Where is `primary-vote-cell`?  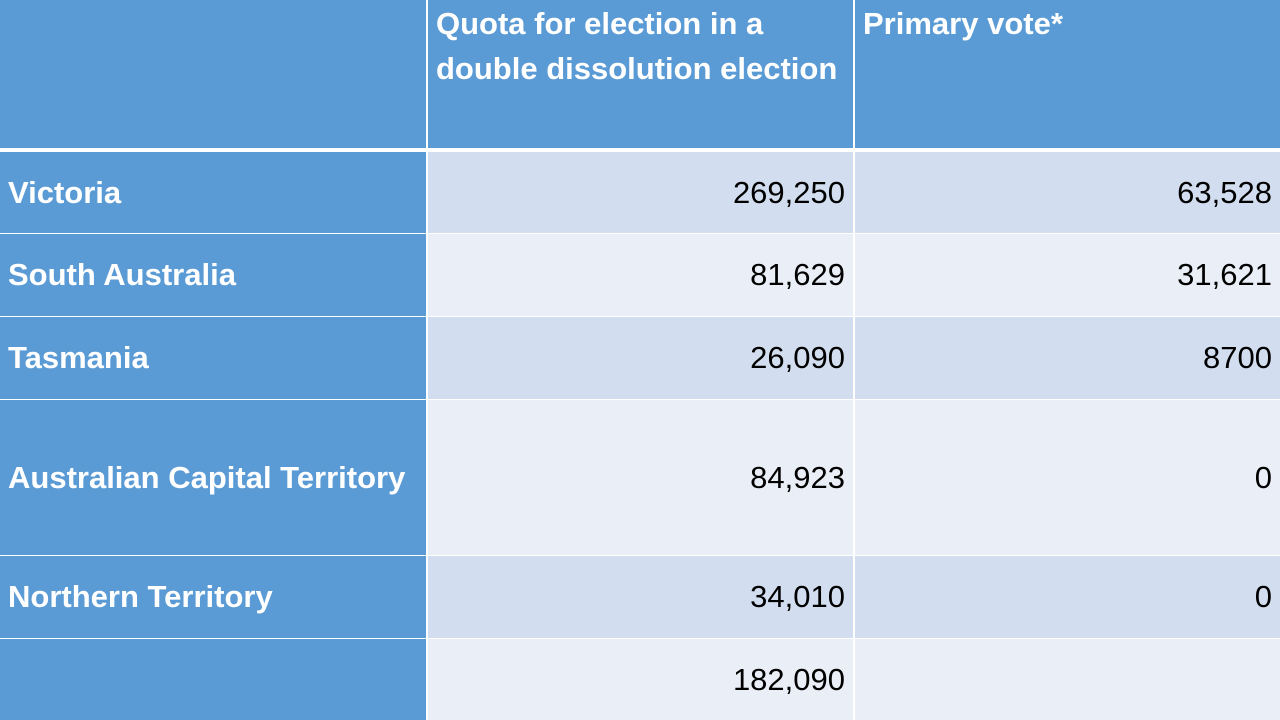
primary-vote-cell is located at coordinates (1067, 679).